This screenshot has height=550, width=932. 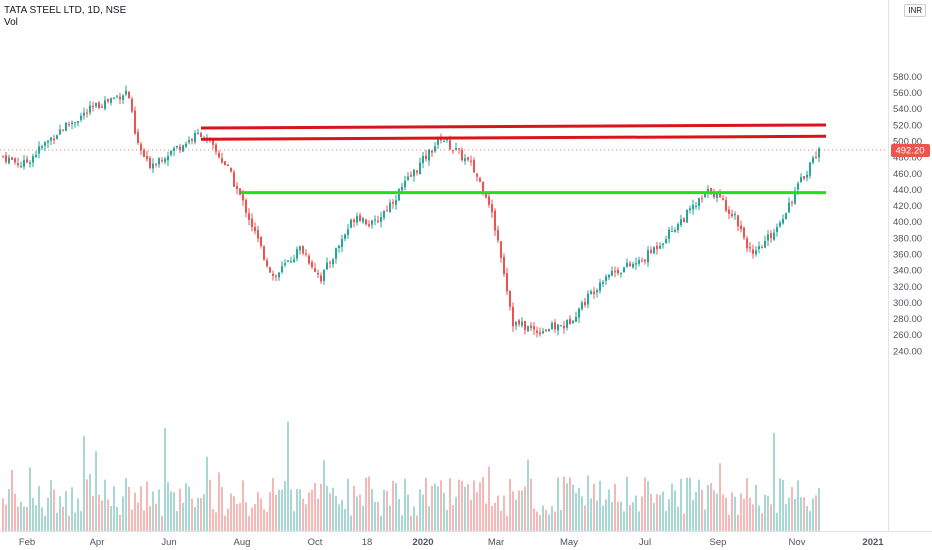 What do you see at coordinates (907, 254) in the screenshot?
I see `y-tick-label: 360.00` at bounding box center [907, 254].